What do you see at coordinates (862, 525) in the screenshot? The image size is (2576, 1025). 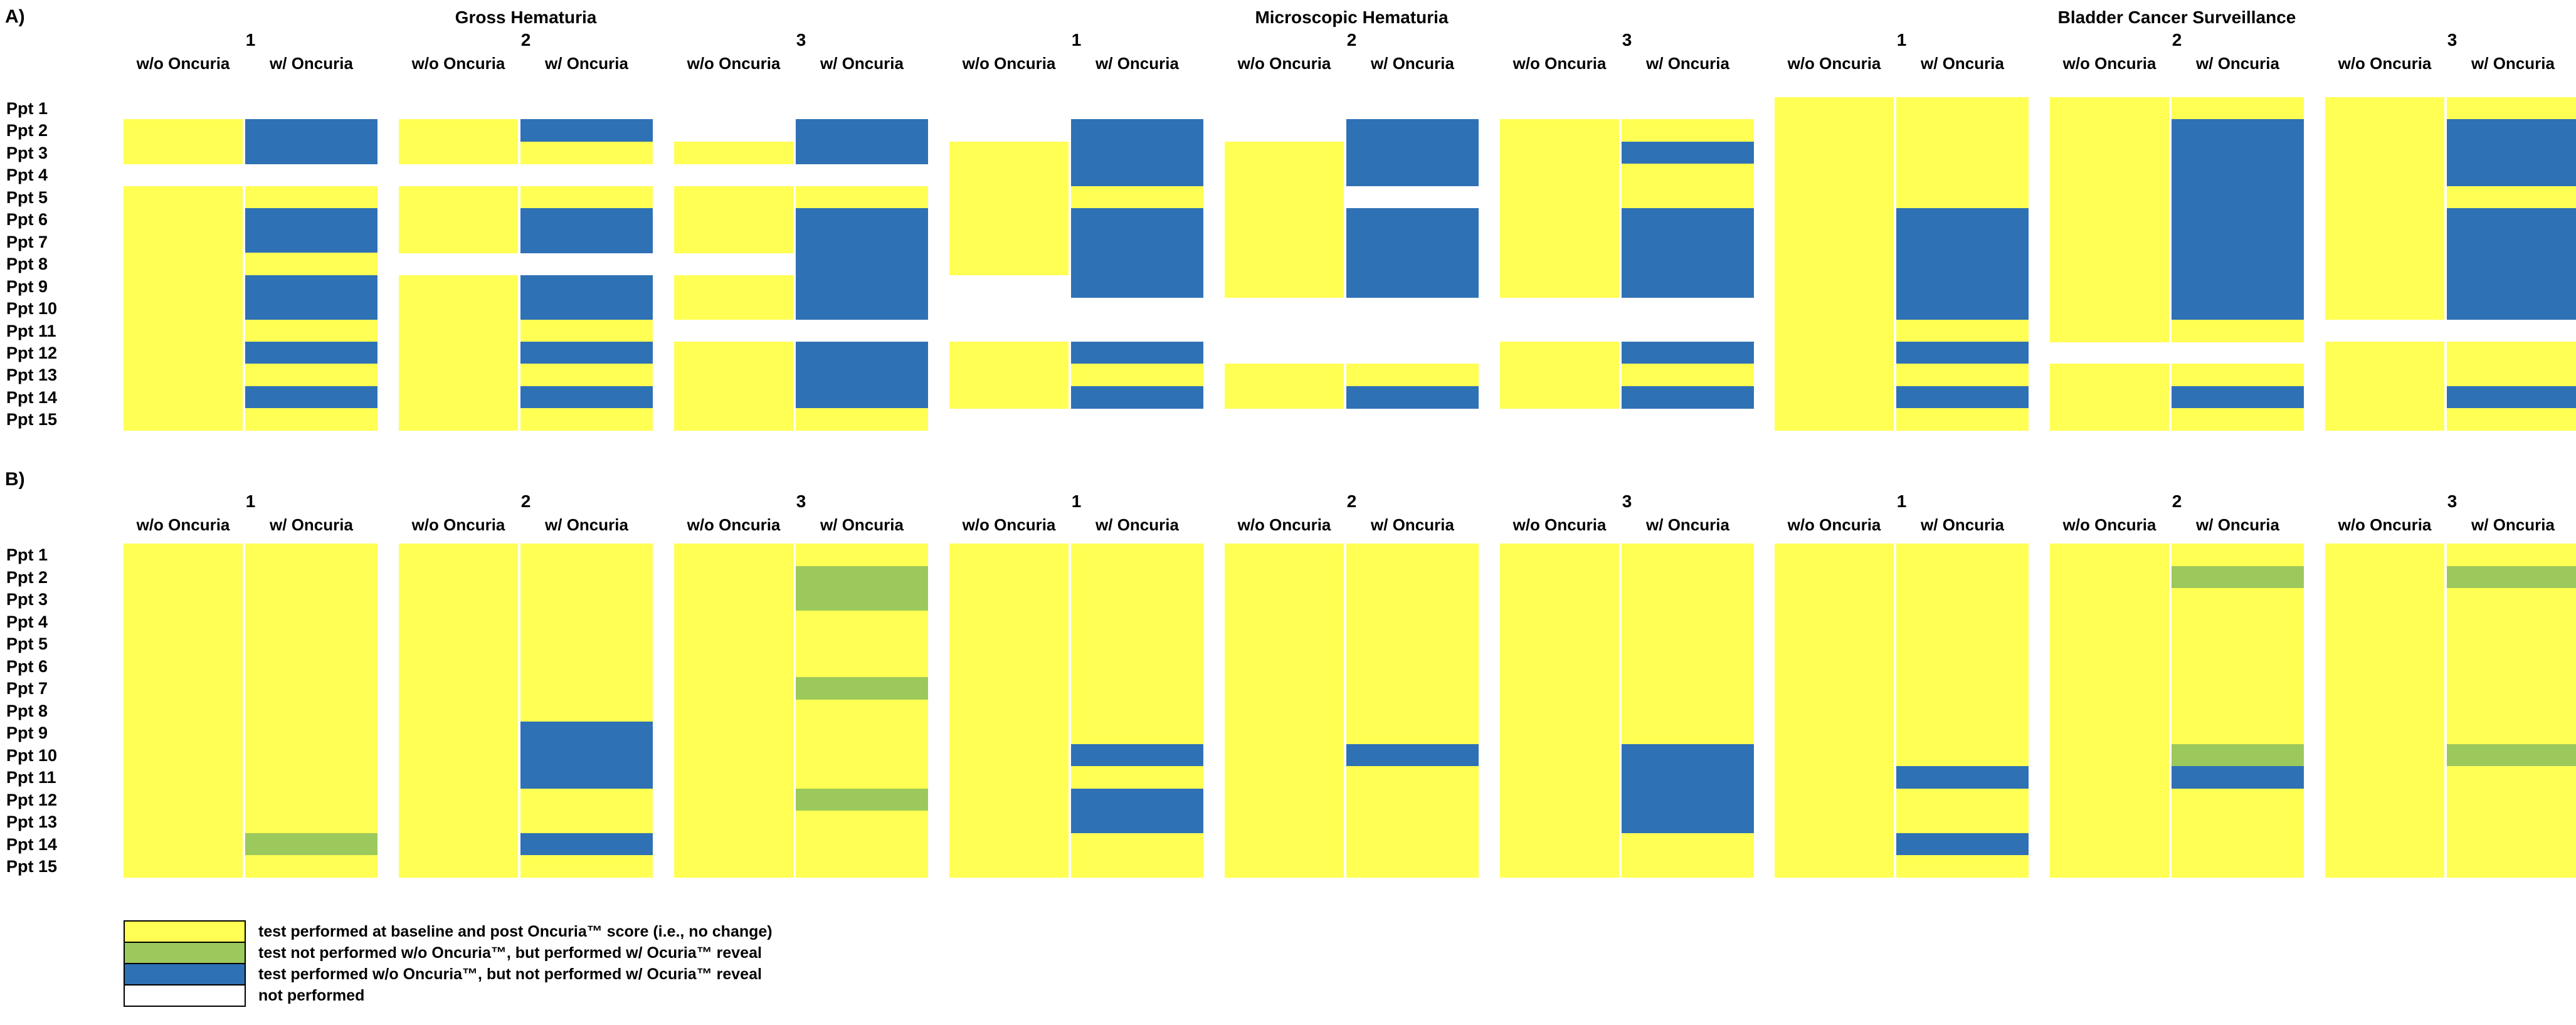 I see `column-header-with: w/ Oncuria` at bounding box center [862, 525].